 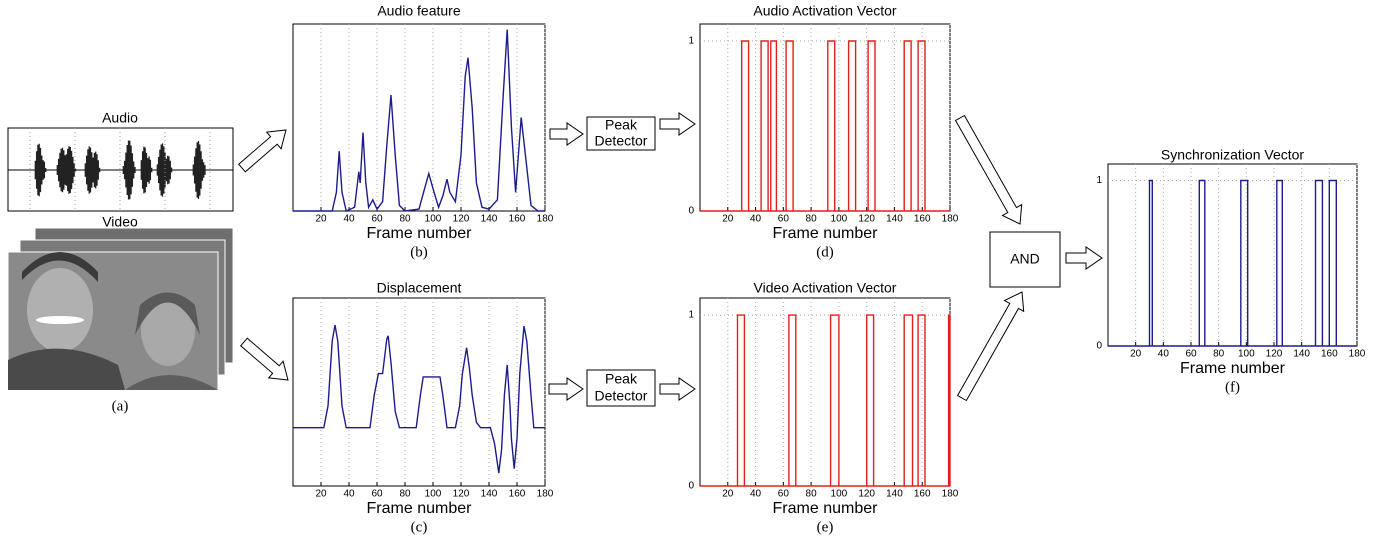 I want to click on block-label: Detector, so click(x=621, y=396).